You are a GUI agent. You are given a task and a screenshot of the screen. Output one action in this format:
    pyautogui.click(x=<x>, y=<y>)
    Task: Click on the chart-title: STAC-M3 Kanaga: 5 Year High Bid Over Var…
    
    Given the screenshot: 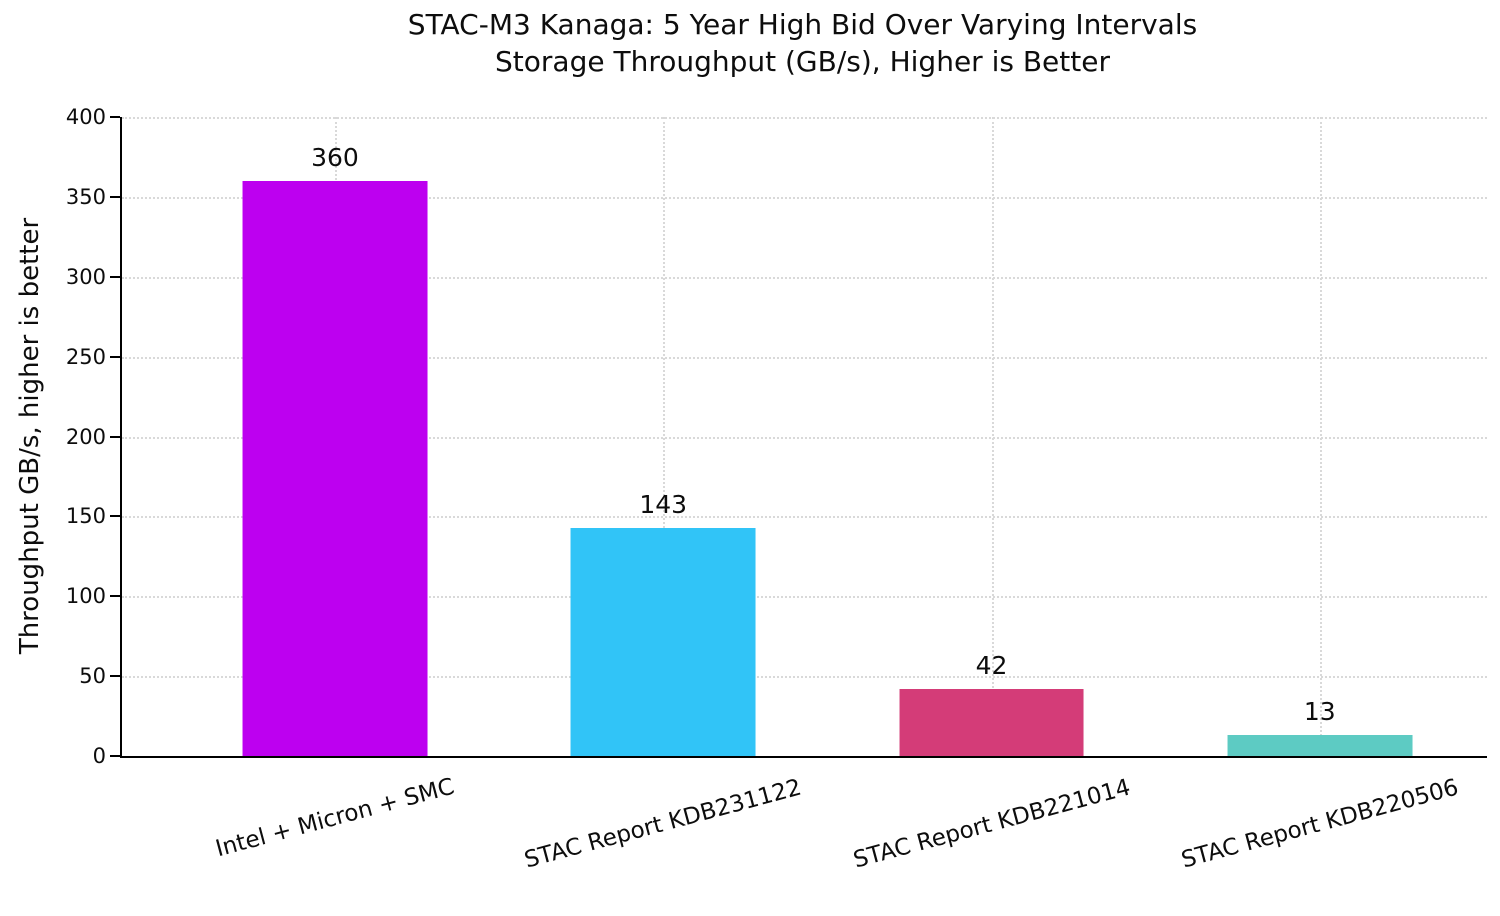 What is the action you would take?
    pyautogui.click(x=802, y=24)
    